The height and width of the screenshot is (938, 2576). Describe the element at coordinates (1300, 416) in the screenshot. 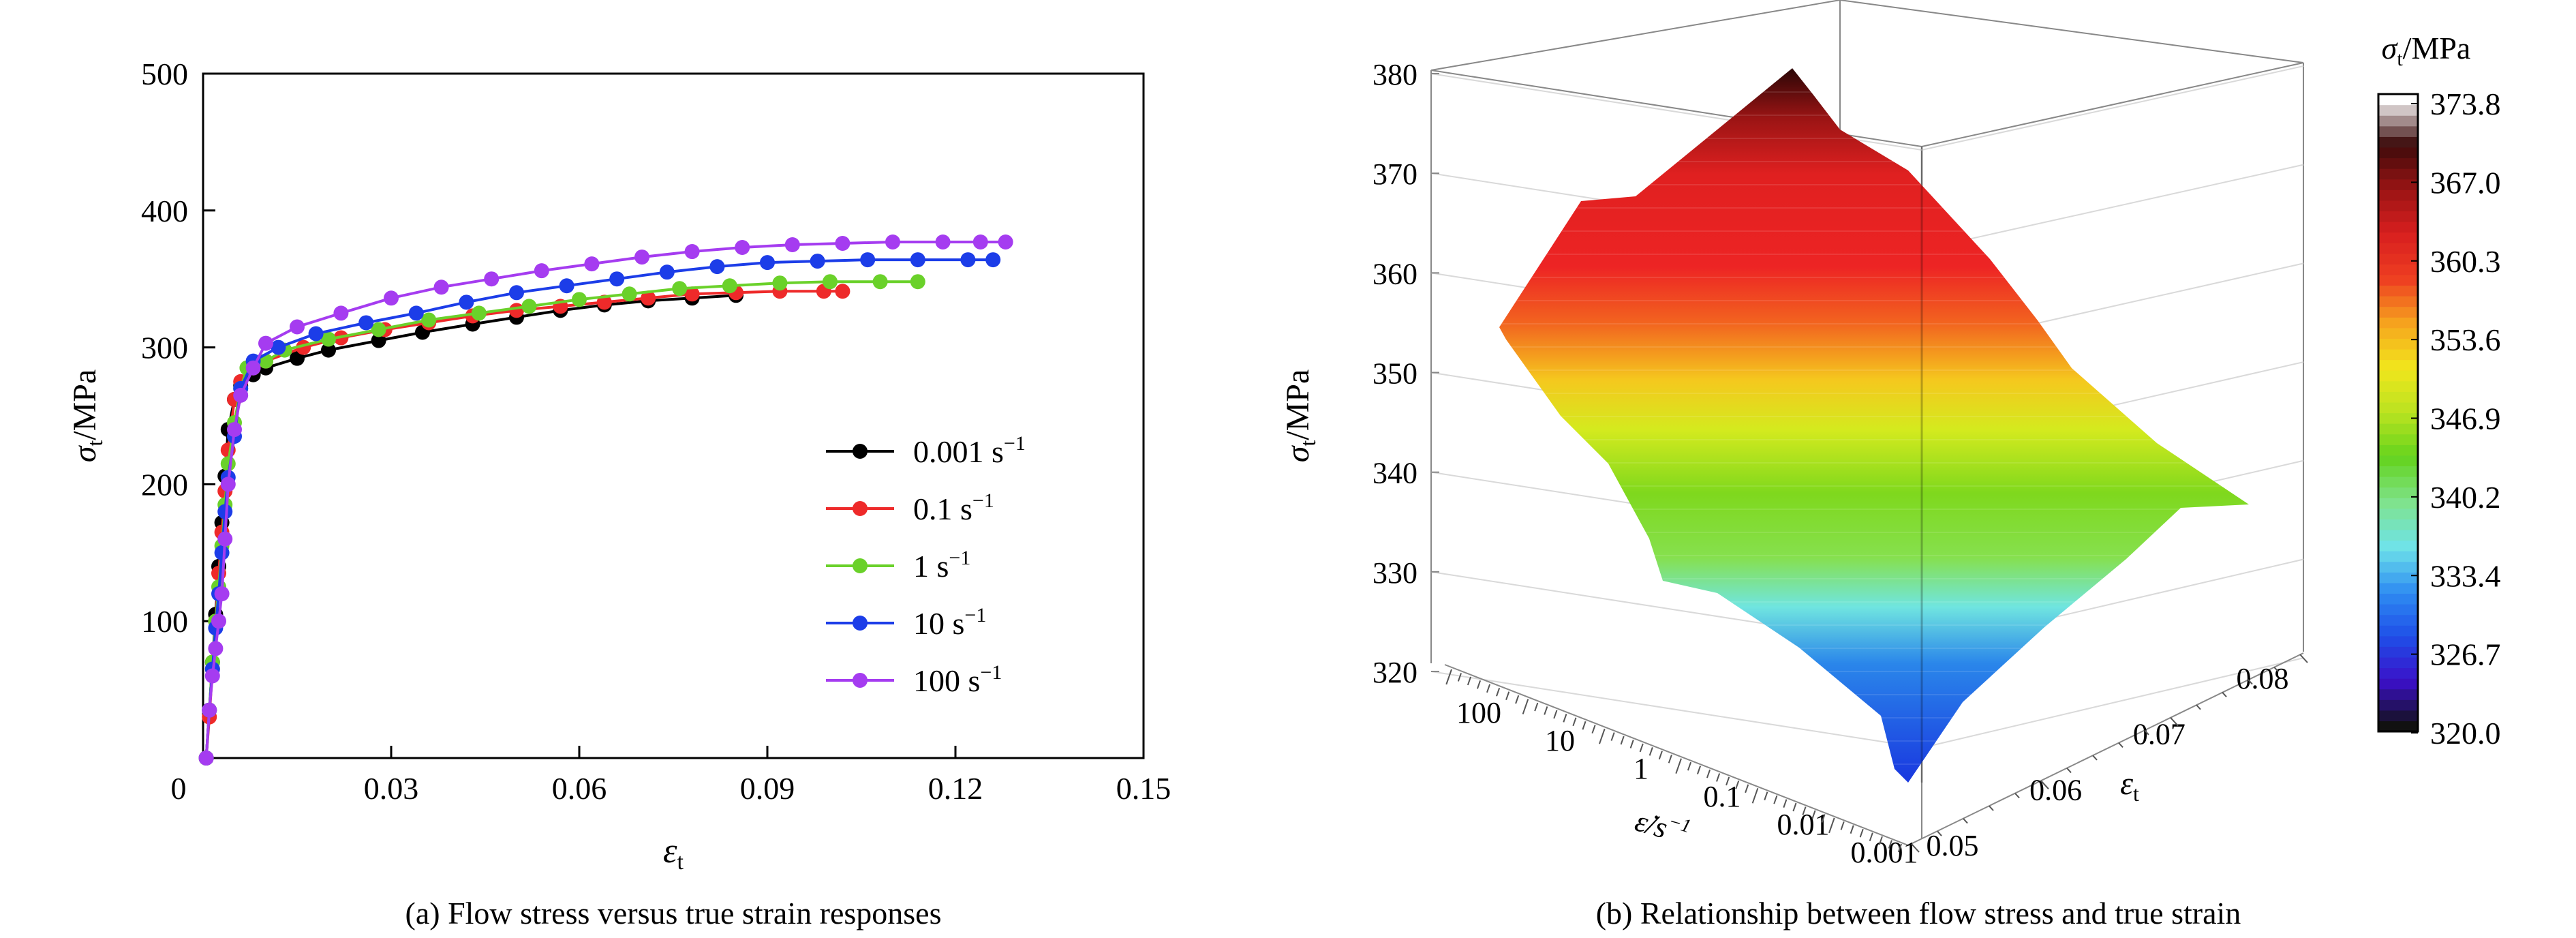

I see `z-axis-label: σt/MPa` at that location.